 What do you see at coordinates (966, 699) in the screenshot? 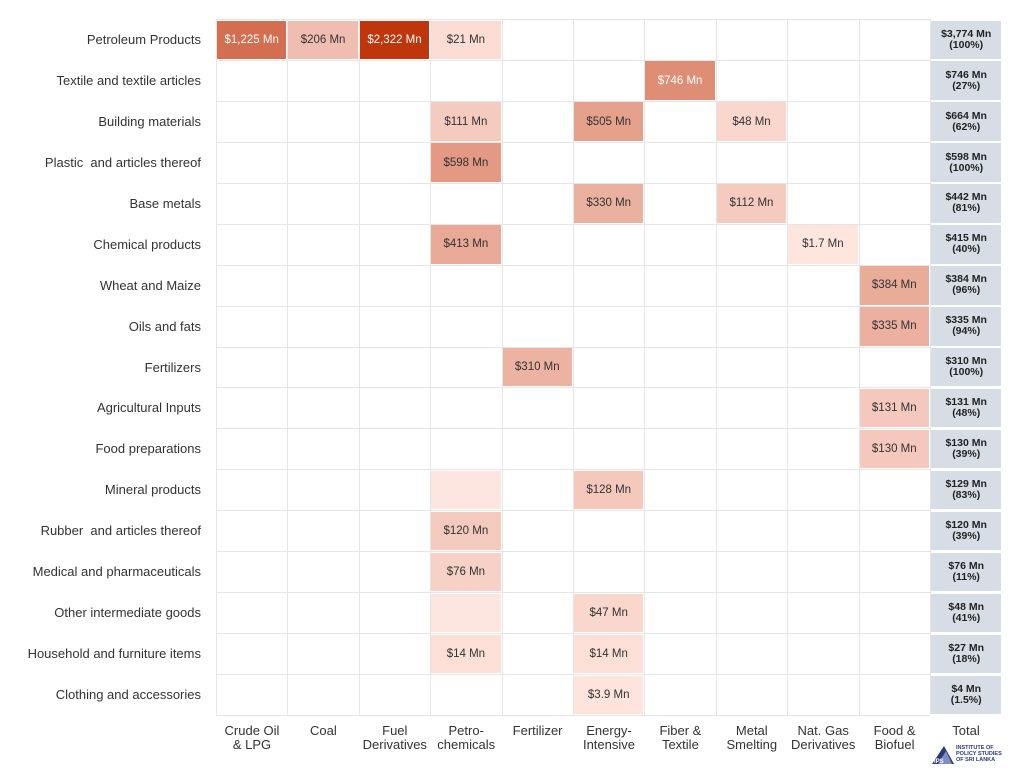
I see `total-share: (1.5%)` at bounding box center [966, 699].